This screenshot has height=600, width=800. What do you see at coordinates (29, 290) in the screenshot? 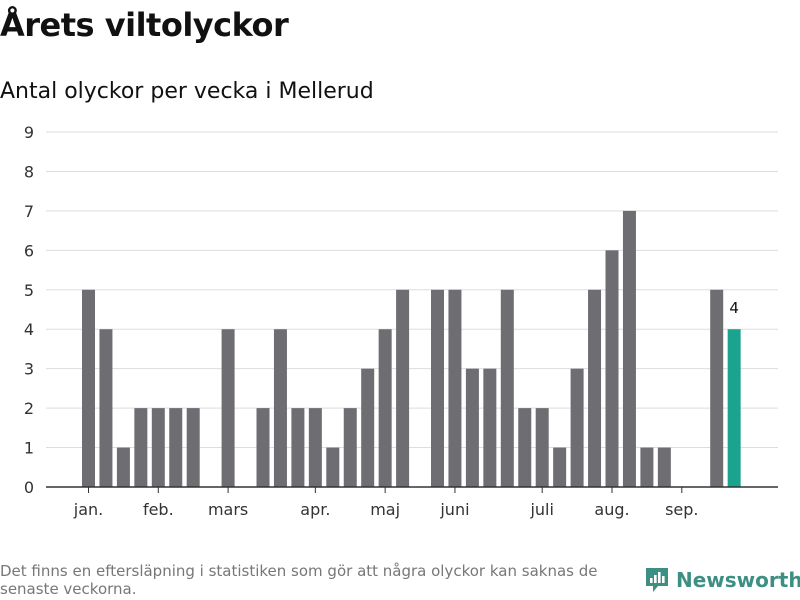
I see `y-tick-label: 5` at bounding box center [29, 290].